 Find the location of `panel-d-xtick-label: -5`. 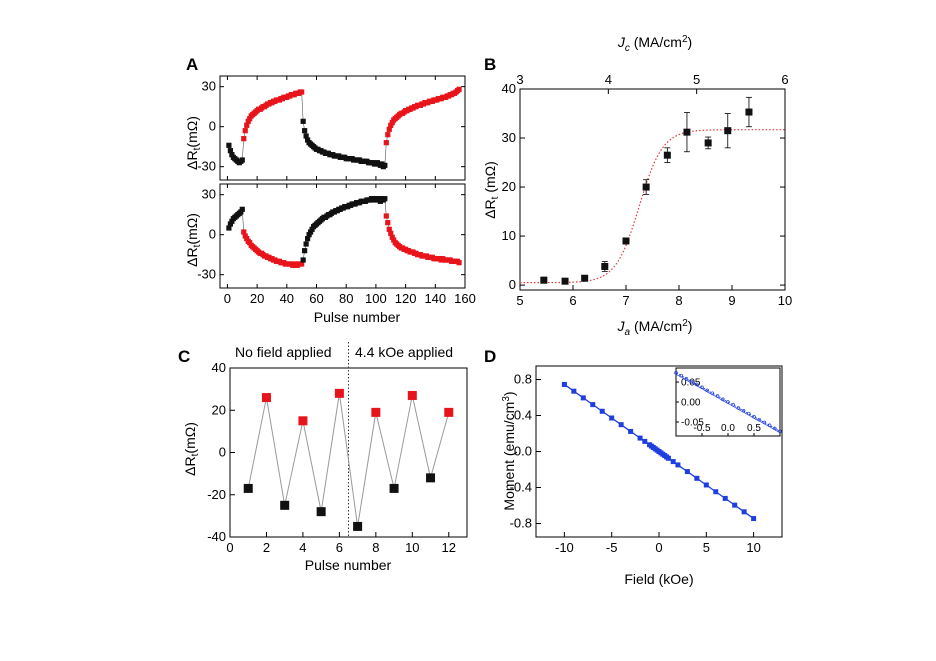

panel-d-xtick-label: -5 is located at coordinates (612, 547).